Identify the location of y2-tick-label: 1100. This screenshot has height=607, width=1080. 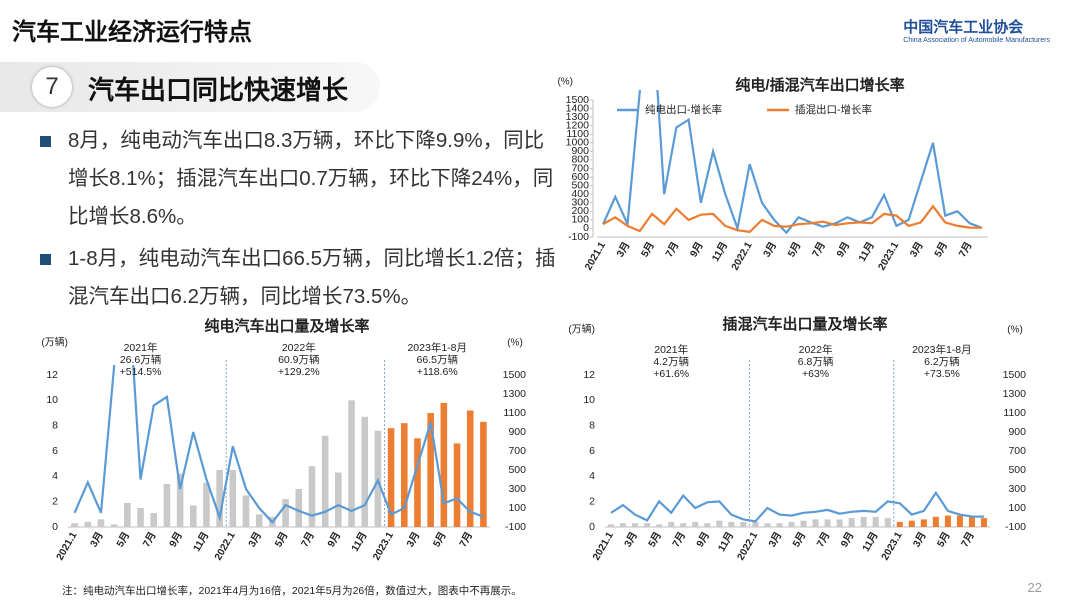
(514, 413).